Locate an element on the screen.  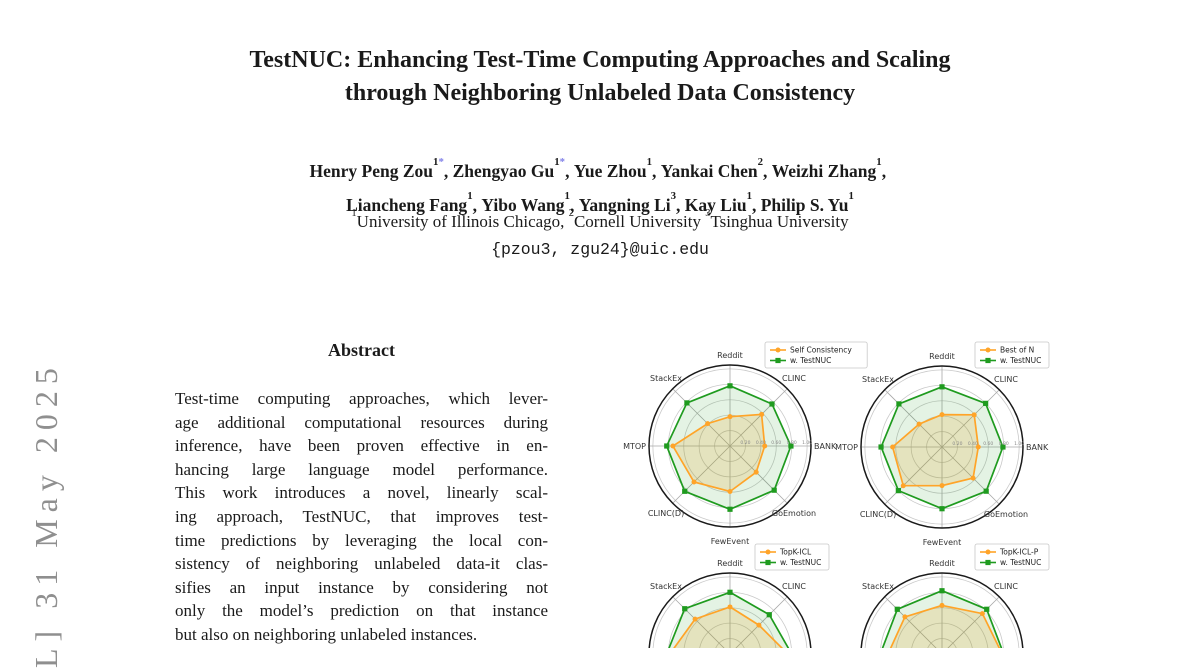
affiliation-name: Tsinghua University is located at coordinates (779, 221).